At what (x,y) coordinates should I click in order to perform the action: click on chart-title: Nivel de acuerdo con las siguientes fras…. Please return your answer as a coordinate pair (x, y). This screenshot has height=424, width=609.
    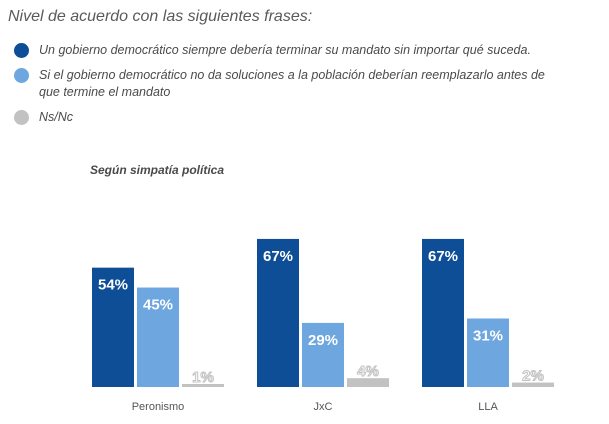
    Looking at the image, I should click on (160, 16).